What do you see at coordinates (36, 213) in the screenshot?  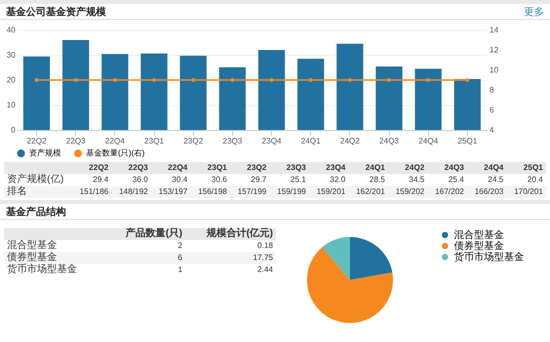 I see `text: 基金产品结构` at bounding box center [36, 213].